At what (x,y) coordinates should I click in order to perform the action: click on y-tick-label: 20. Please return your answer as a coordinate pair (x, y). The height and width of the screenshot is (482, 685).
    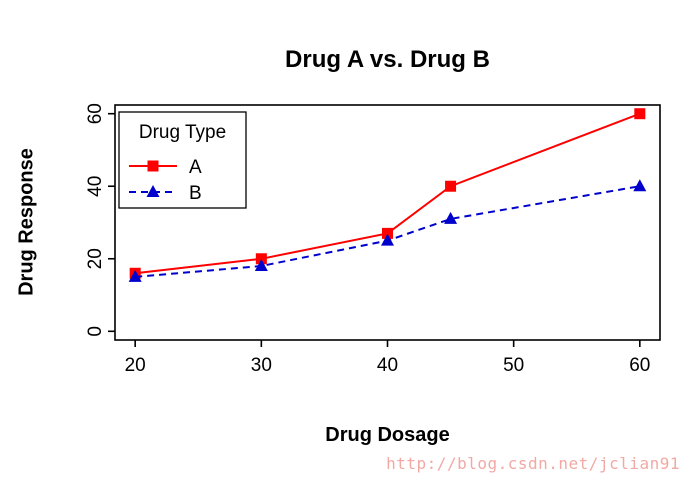
    Looking at the image, I should click on (95, 258).